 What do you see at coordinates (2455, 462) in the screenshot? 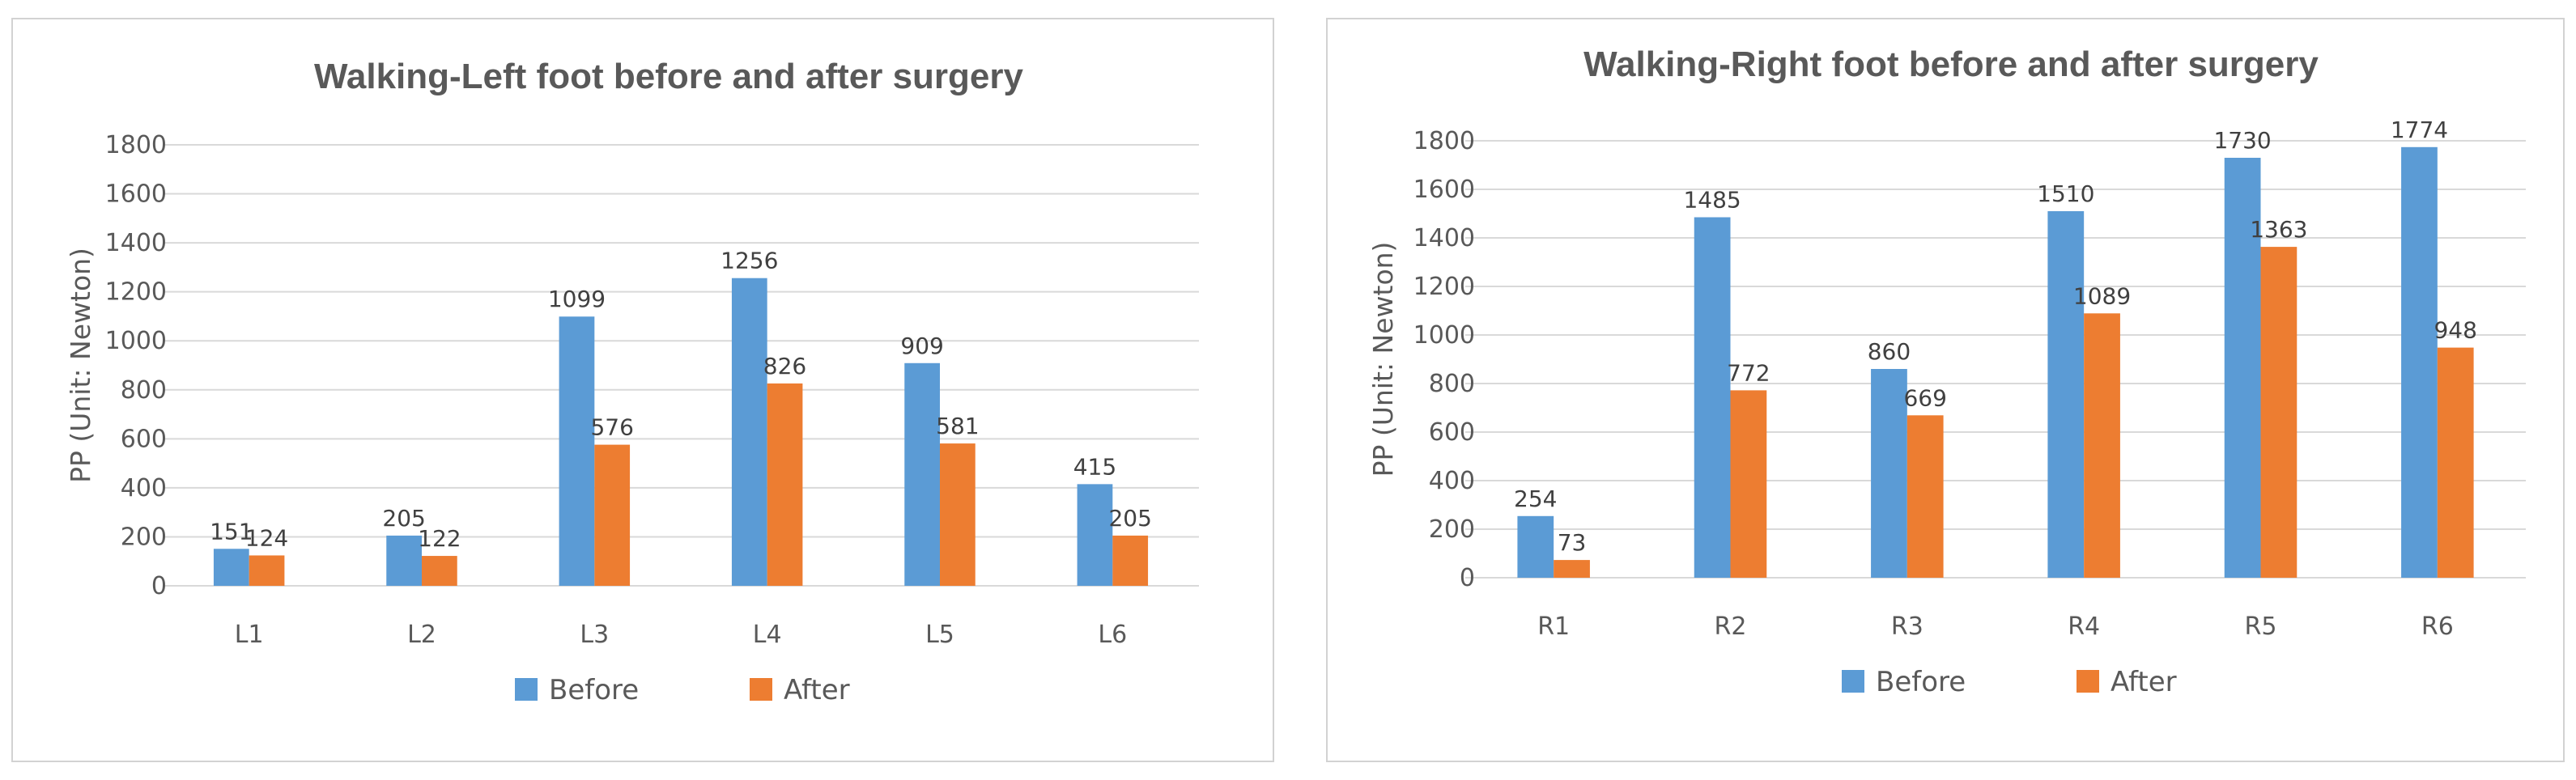
I see `after-bar-r6` at bounding box center [2455, 462].